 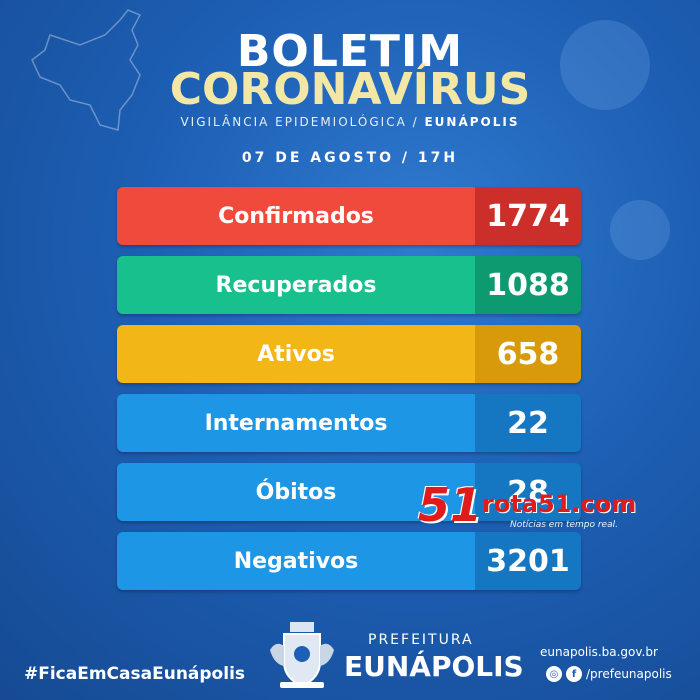 What do you see at coordinates (528, 423) in the screenshot?
I see `stat-value: 22` at bounding box center [528, 423].